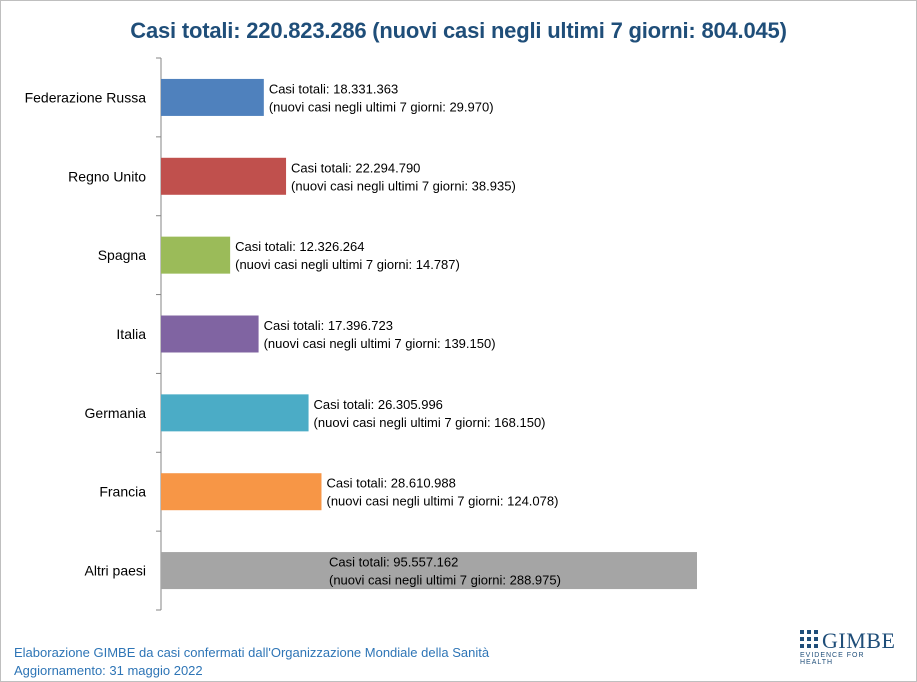  Describe the element at coordinates (122, 492) in the screenshot. I see `category-label: Francia` at that location.